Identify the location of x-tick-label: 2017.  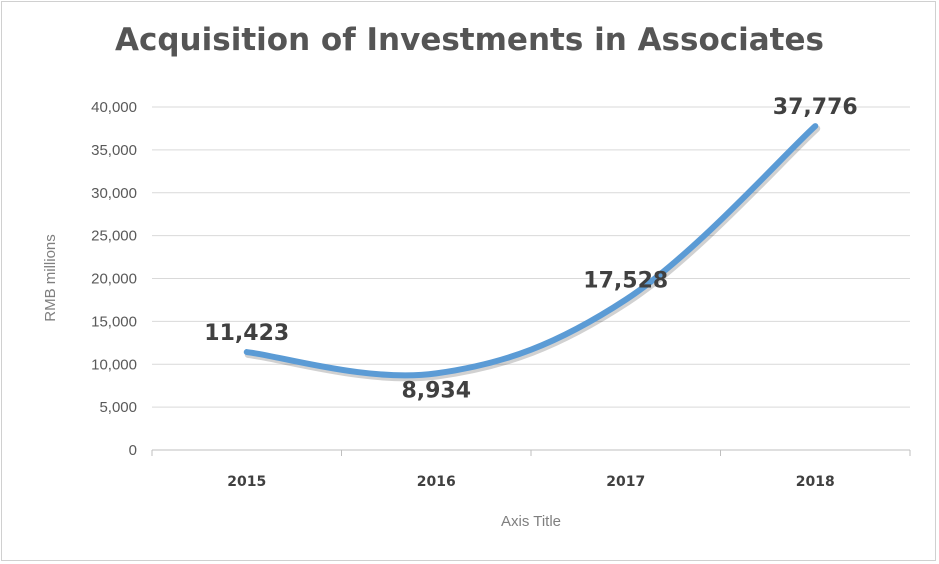
(625, 482).